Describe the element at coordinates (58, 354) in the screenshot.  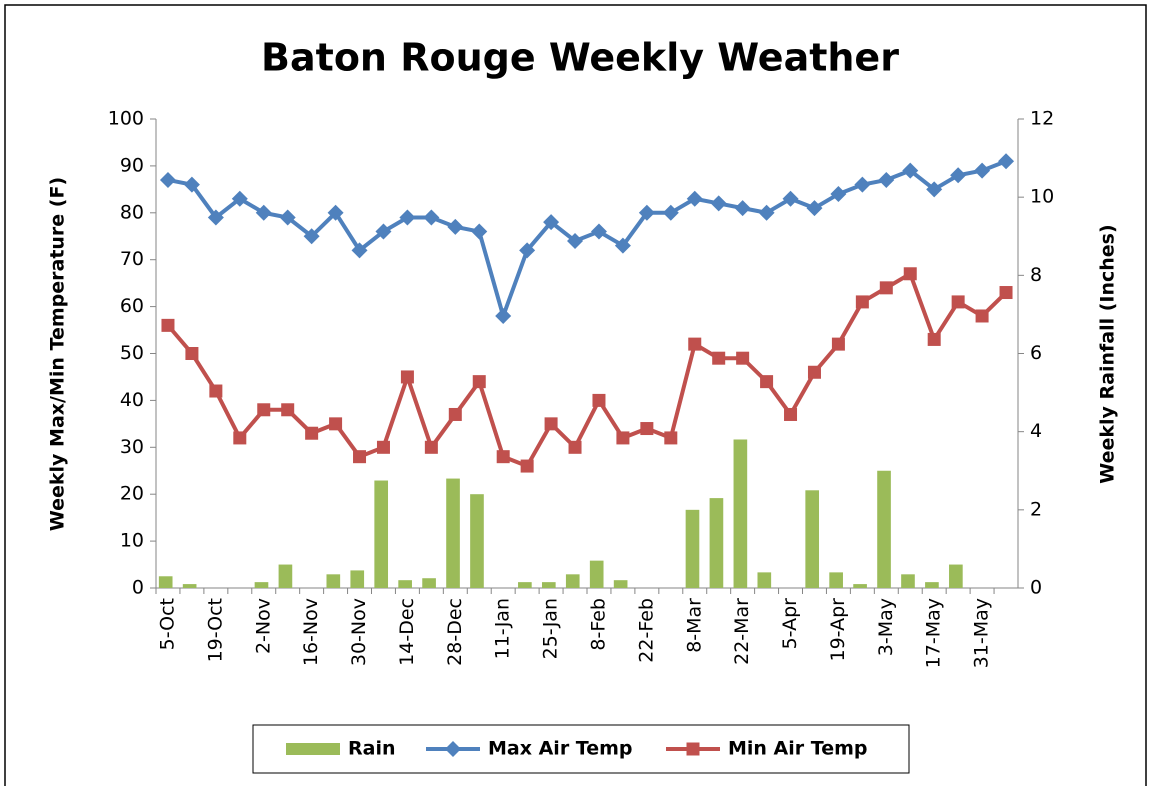
I see `y-axis-title: Weekly Max/Min Temperature (F)` at that location.